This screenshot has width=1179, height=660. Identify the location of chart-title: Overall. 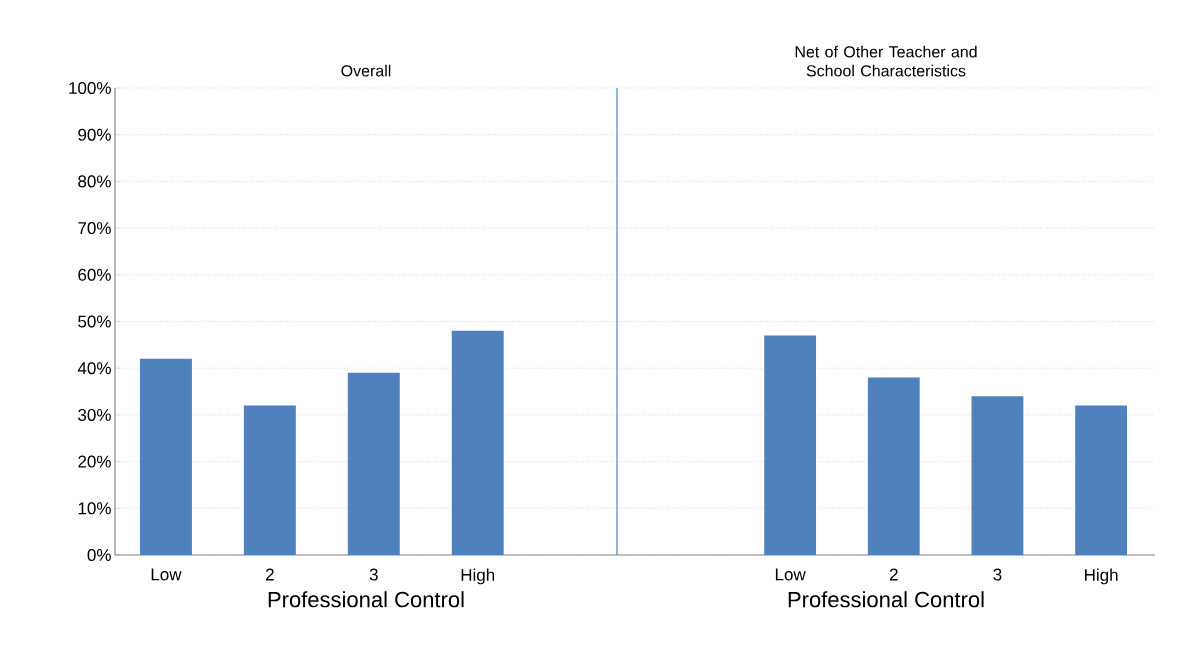
(366, 70).